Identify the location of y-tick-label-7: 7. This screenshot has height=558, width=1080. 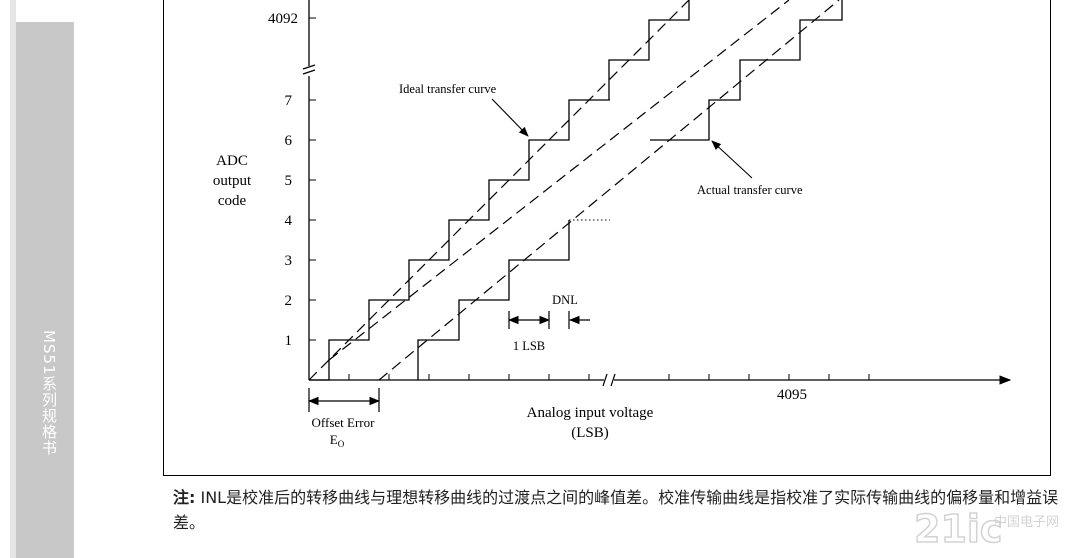
(289, 101).